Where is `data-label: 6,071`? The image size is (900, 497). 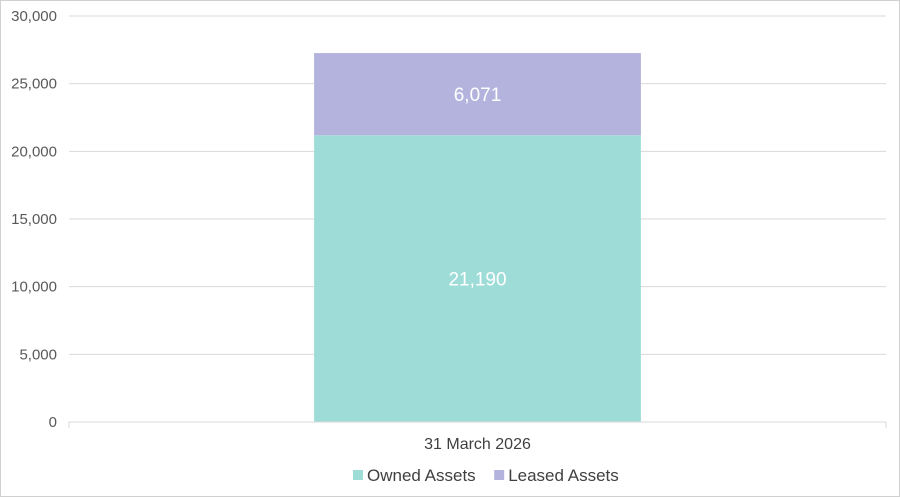
data-label: 6,071 is located at coordinates (478, 95).